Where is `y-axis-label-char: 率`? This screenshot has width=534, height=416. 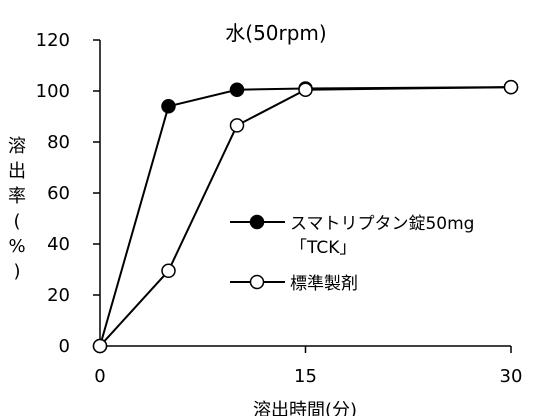 y-axis-label-char: 率 is located at coordinates (17, 196).